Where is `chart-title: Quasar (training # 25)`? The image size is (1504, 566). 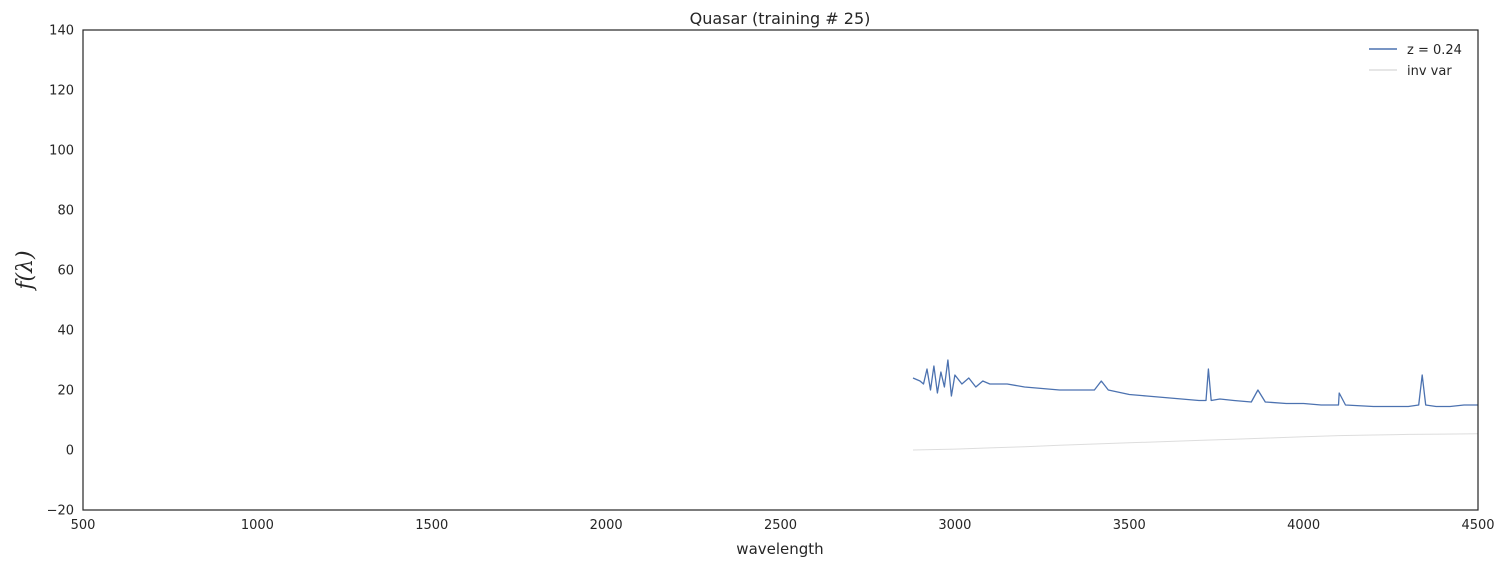
chart-title: Quasar (training # 25) is located at coordinates (780, 18).